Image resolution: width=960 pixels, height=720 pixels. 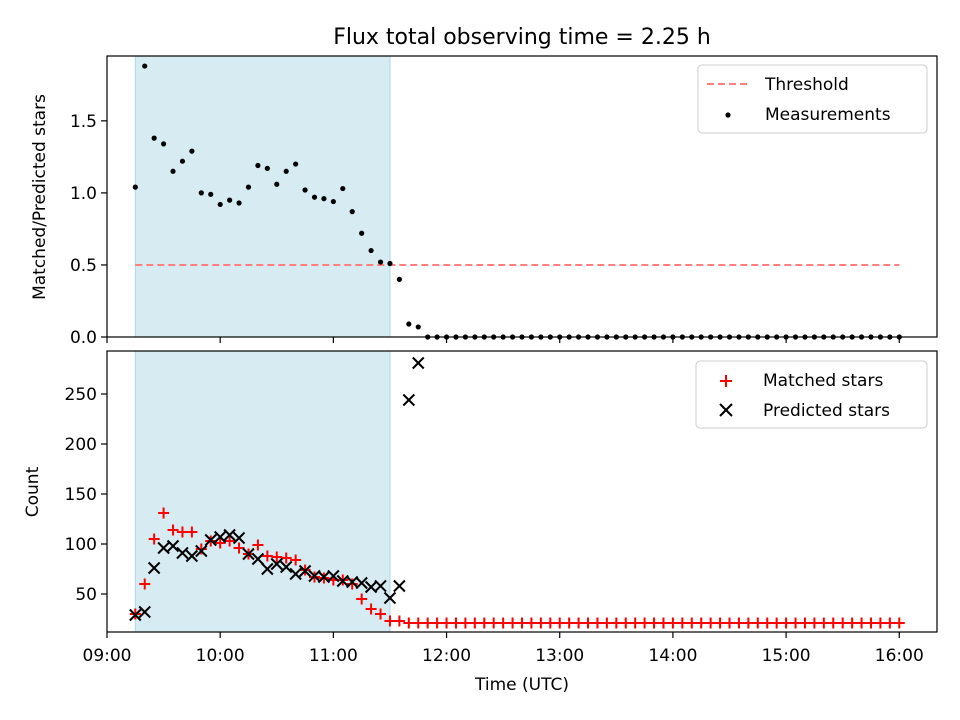 I want to click on top-legend-box, so click(x=812, y=99).